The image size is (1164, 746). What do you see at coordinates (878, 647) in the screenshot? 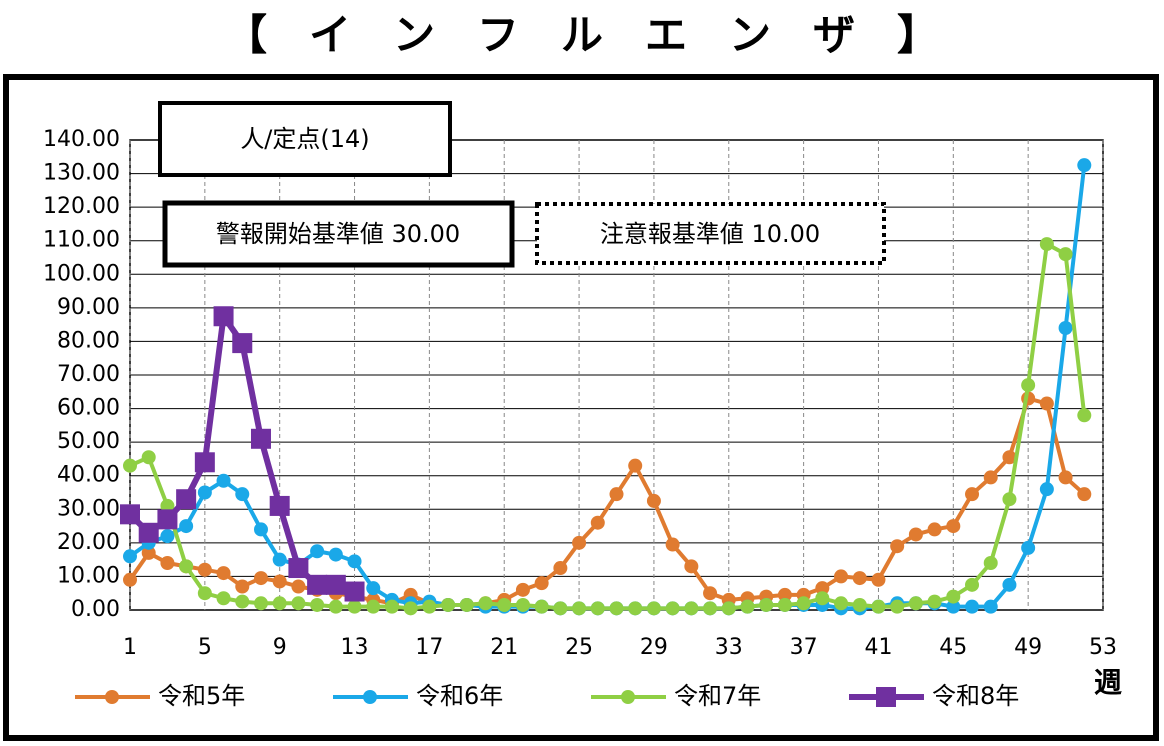
I see `x-tick-label: 41` at bounding box center [878, 647].